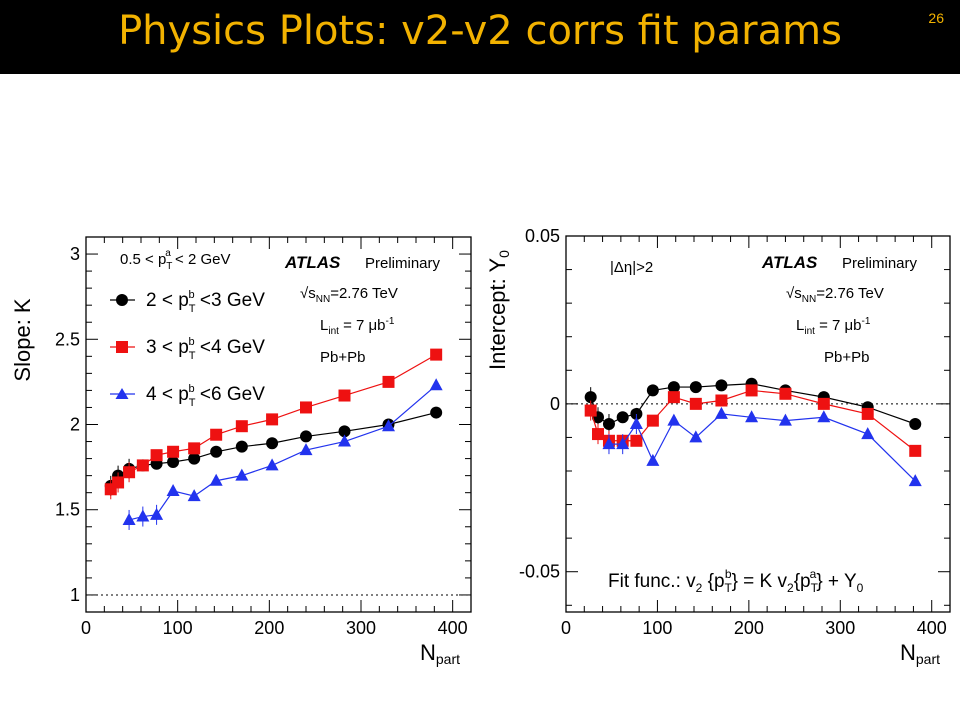  I want to click on intercept-ytick-label: 0.05, so click(542, 236).